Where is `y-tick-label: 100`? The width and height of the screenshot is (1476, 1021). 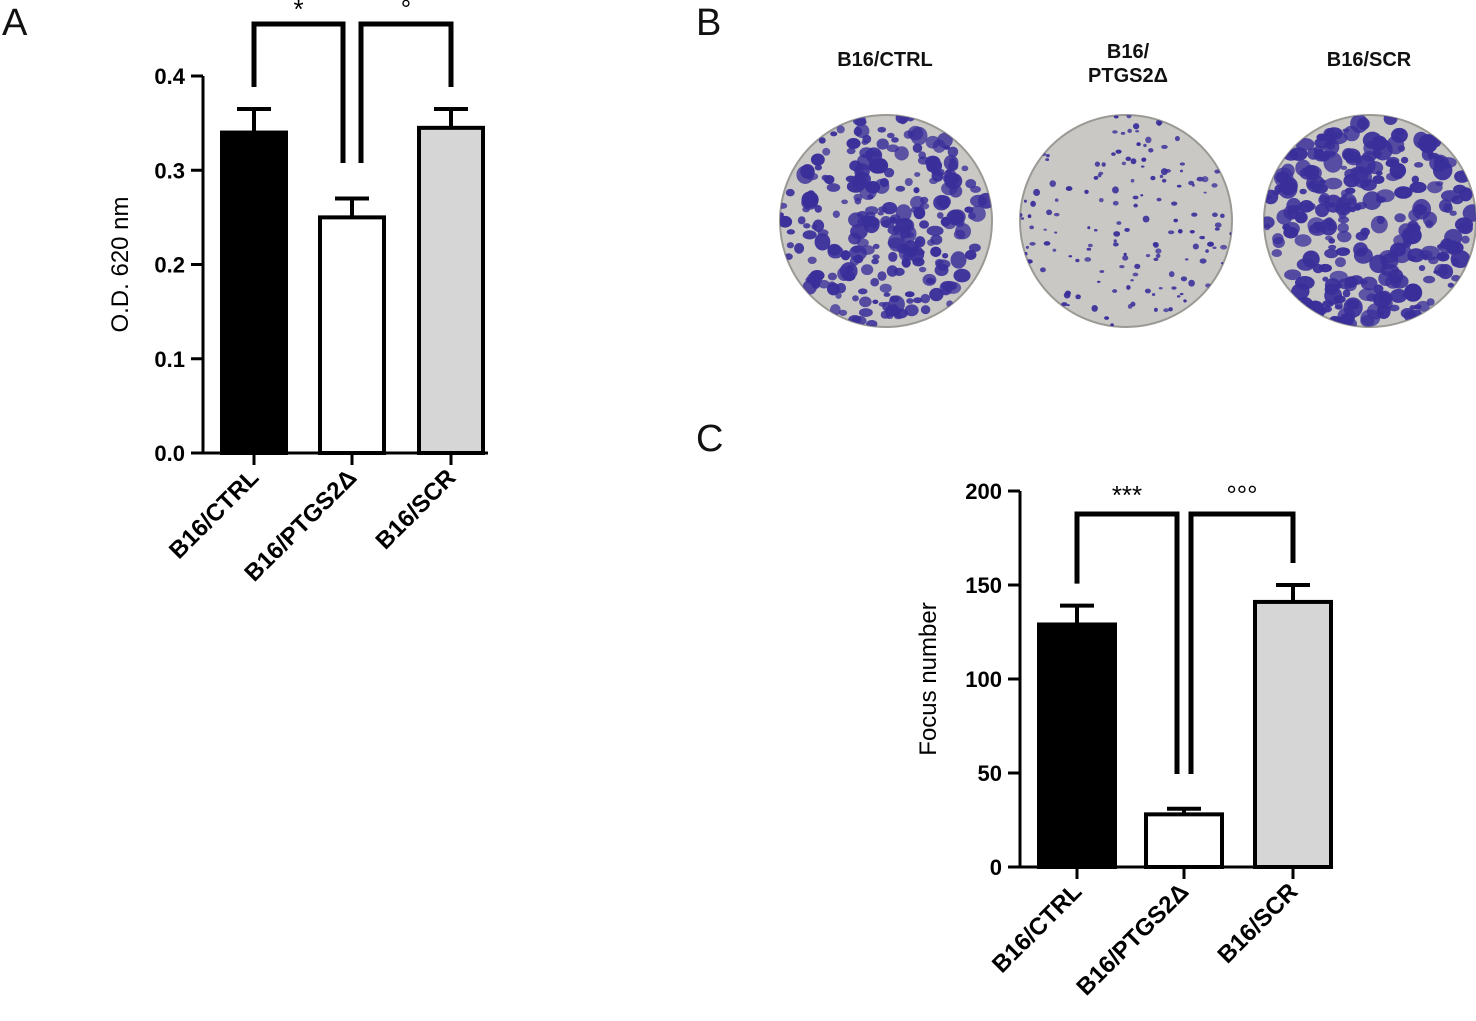
y-tick-label: 100 is located at coordinates (983, 679).